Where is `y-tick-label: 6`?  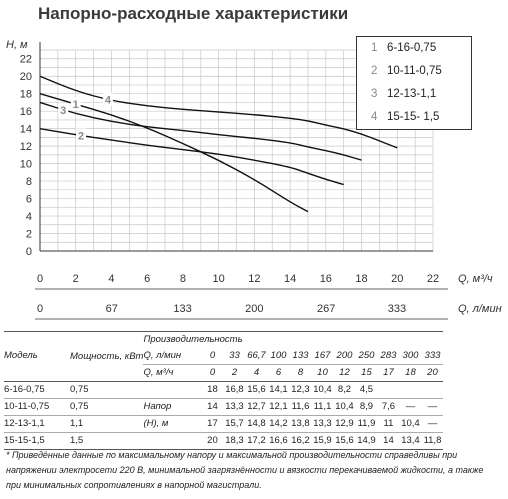 y-tick-label: 6 is located at coordinates (29, 200).